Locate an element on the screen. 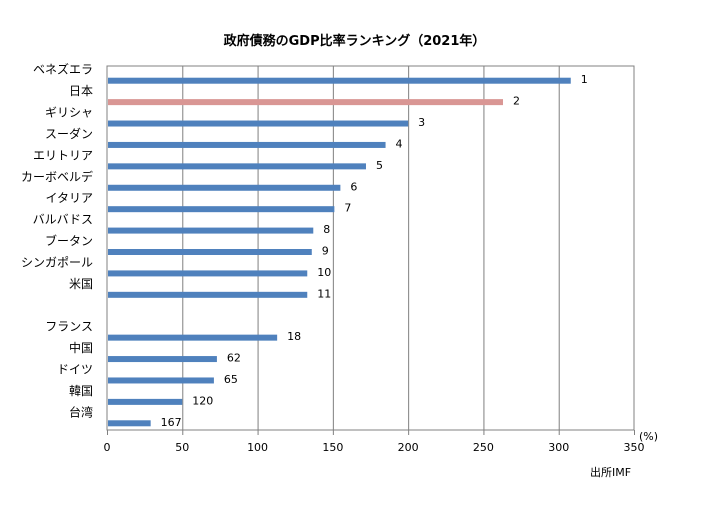 The width and height of the screenshot is (709, 518). data-label: 6 is located at coordinates (353, 186).